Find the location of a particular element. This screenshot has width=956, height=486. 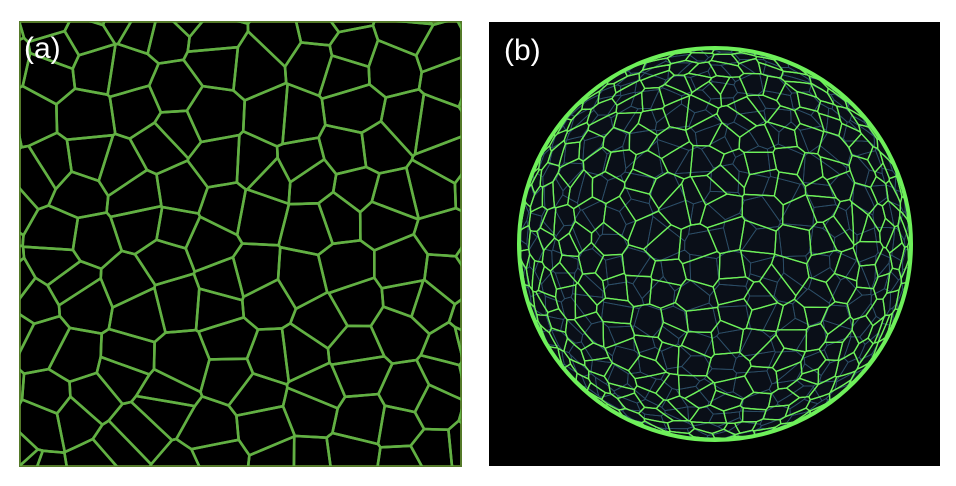

panel-label: (a) is located at coordinates (42, 48).